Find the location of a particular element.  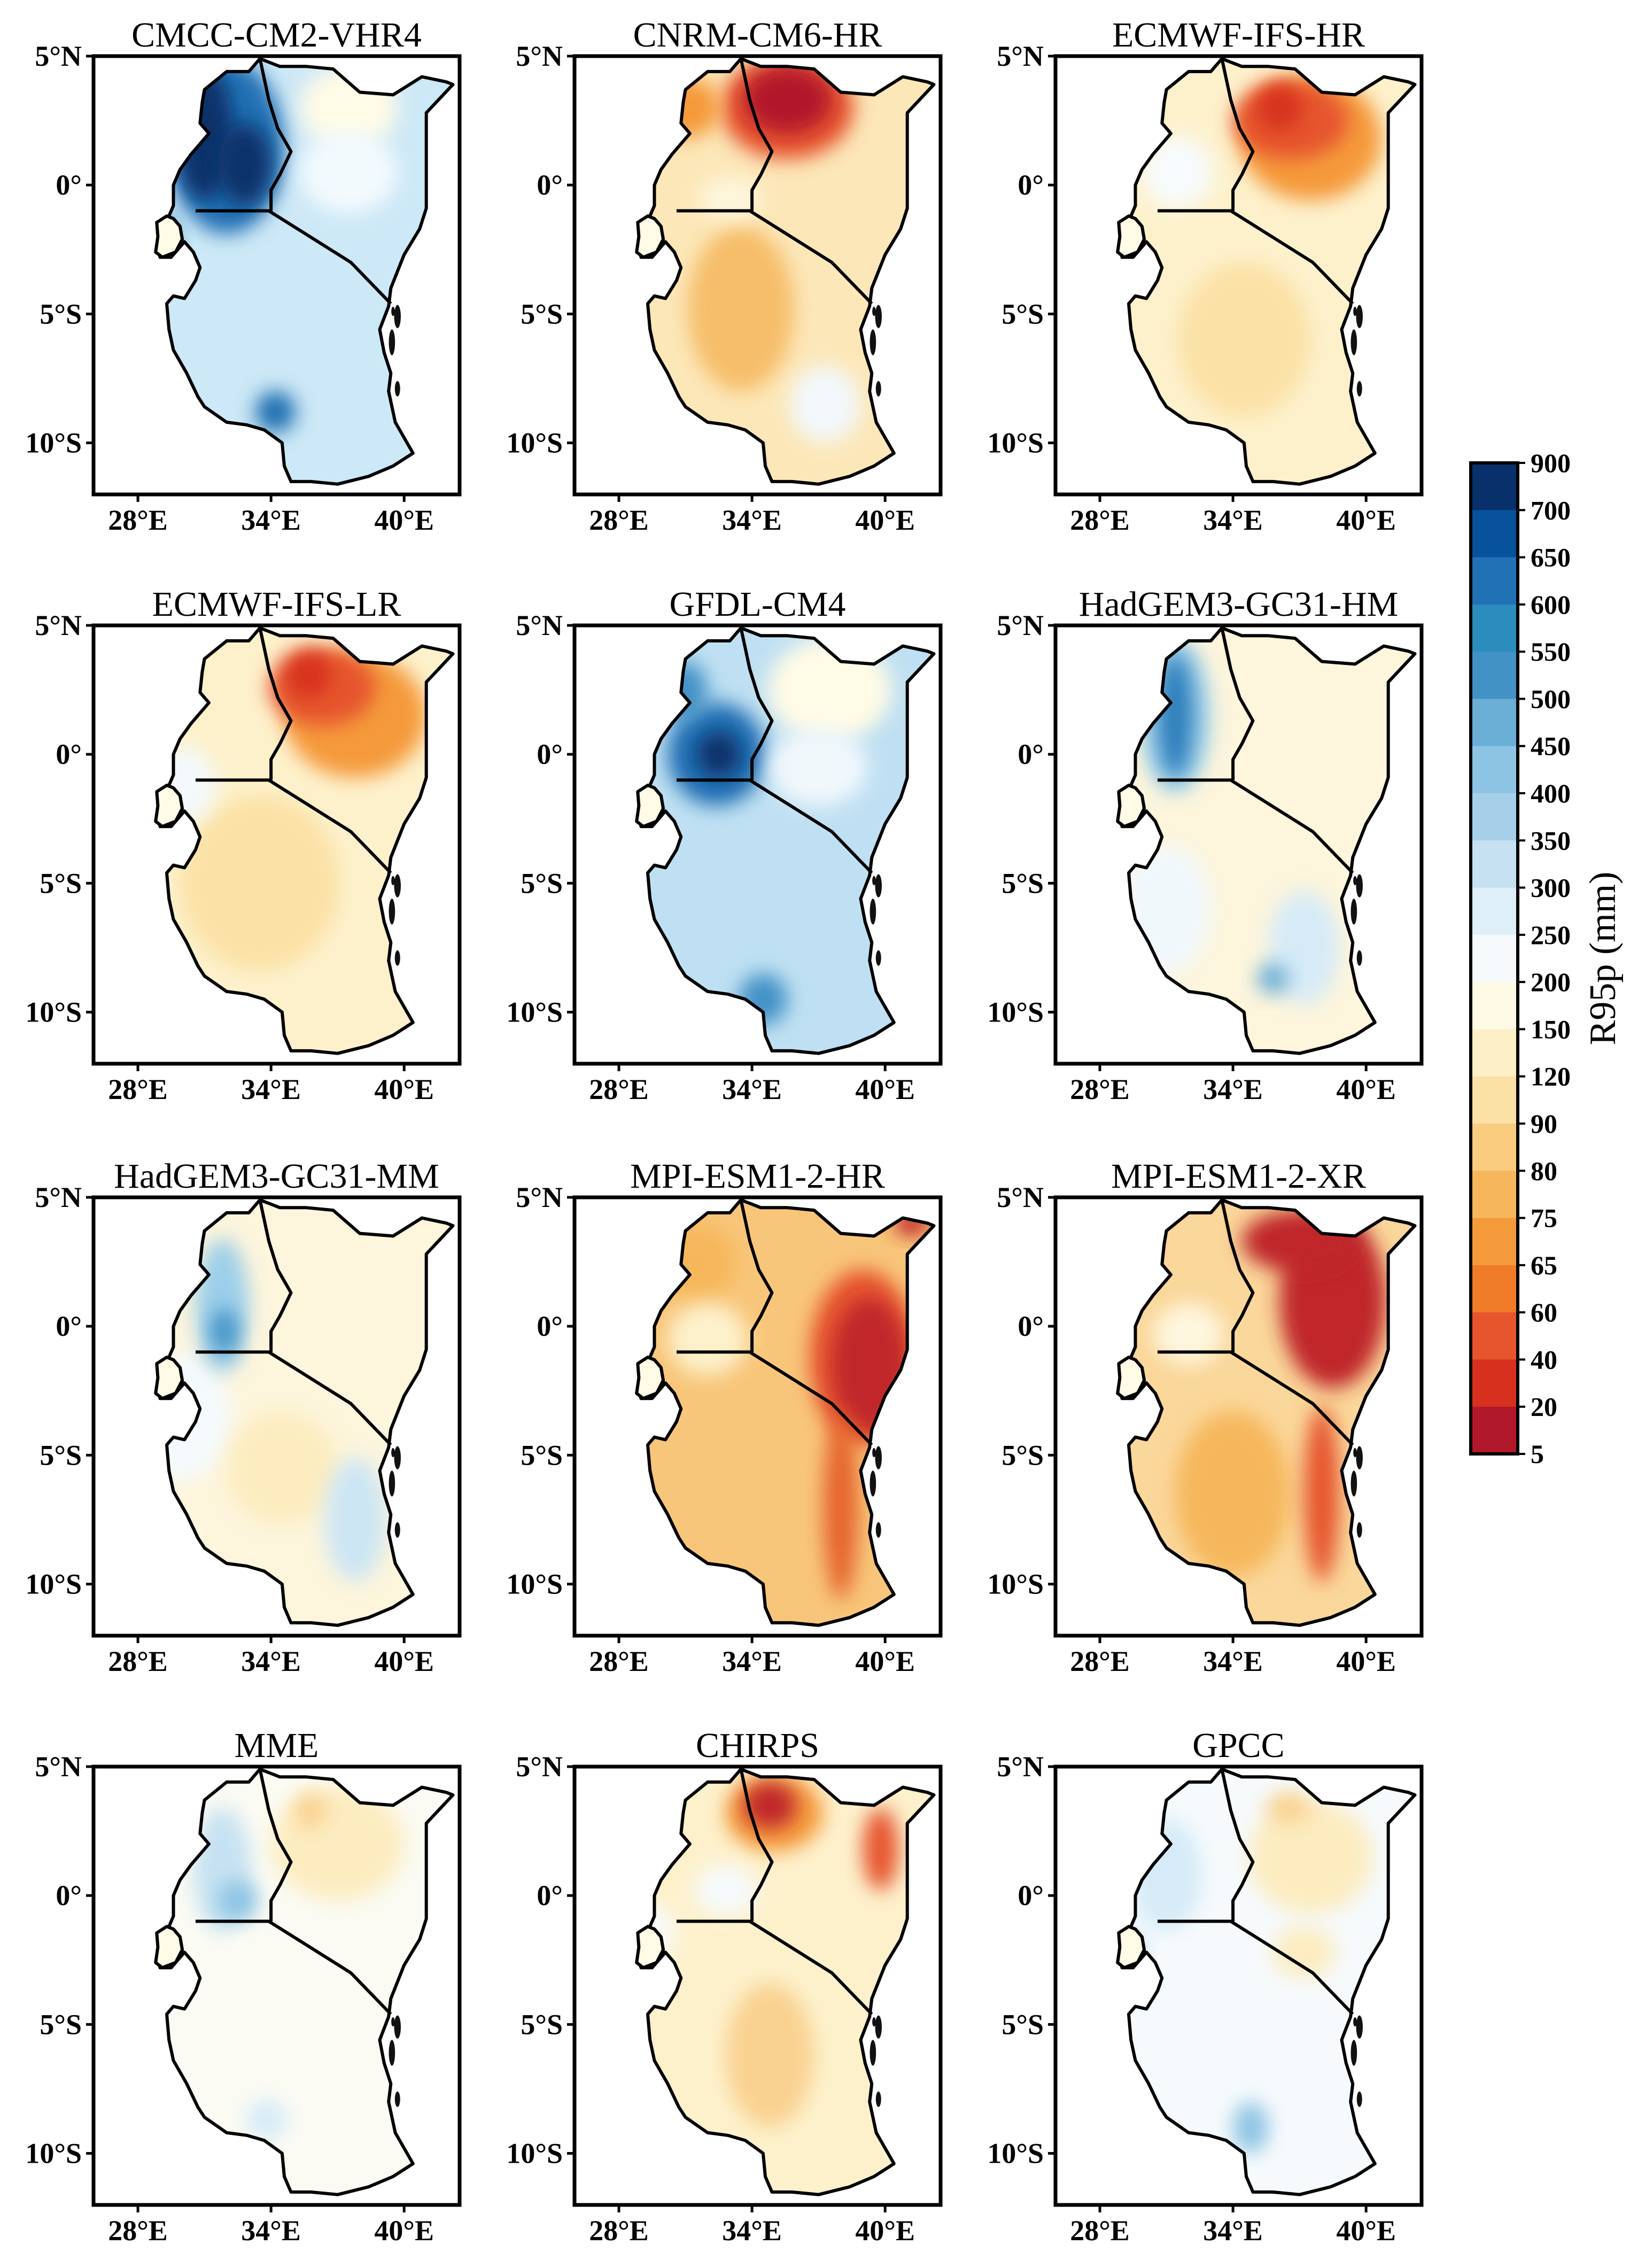

panel-title: MPI-ESM1-2-HR is located at coordinates (757, 1176).